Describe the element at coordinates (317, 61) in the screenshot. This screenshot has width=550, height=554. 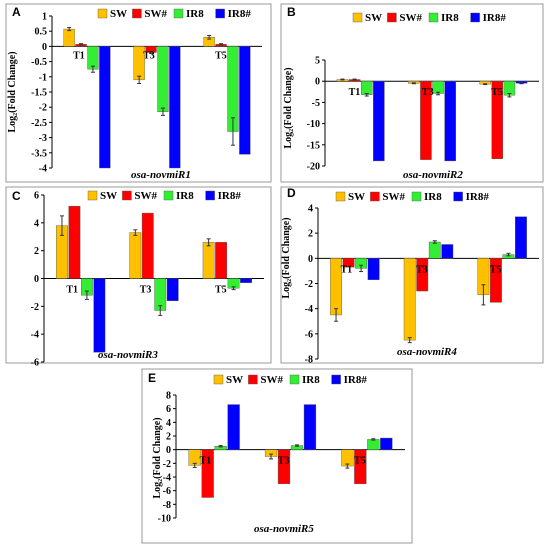
I see `y-tick-label: 5` at that location.